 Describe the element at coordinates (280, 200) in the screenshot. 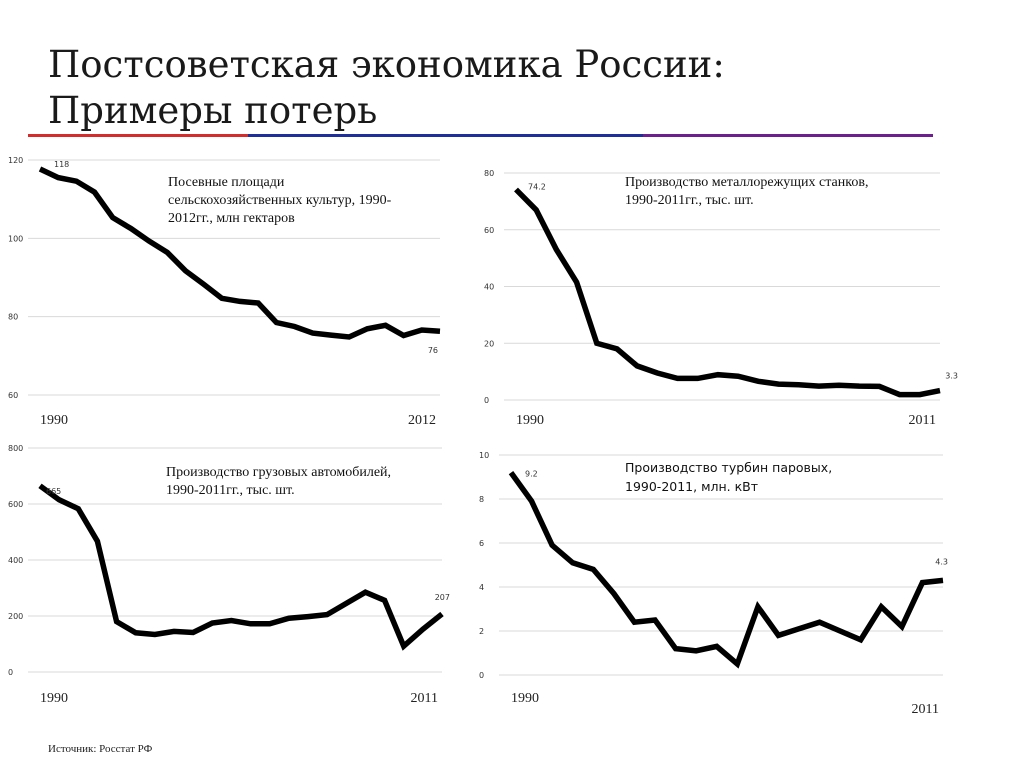

I see `chart-title-line: сельскохозяйственных культур, 1990-` at that location.